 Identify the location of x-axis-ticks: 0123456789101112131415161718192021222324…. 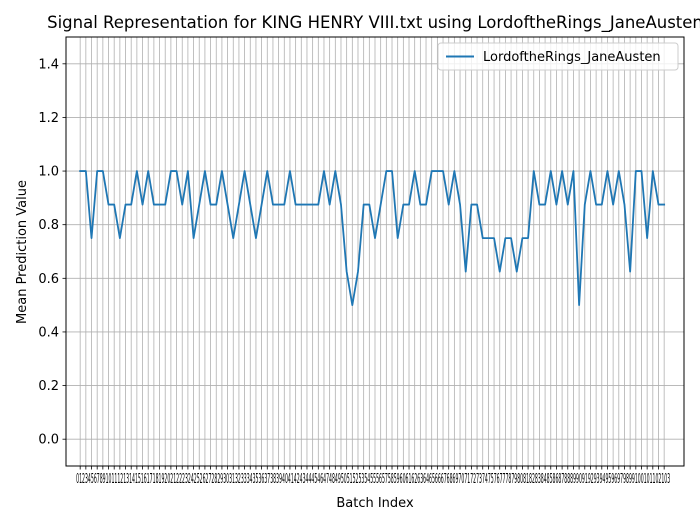
(373, 476).